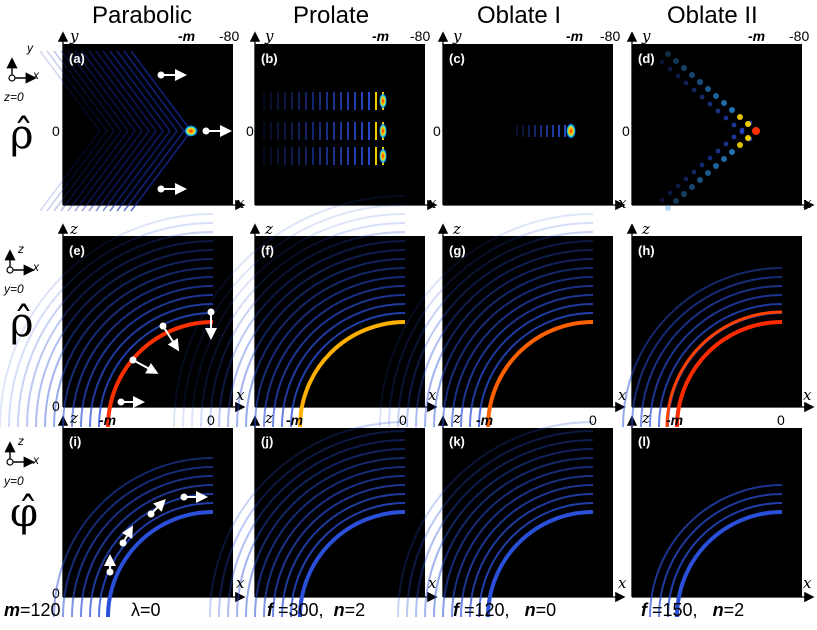 The width and height of the screenshot is (817, 630). Describe the element at coordinates (519, 15) in the screenshot. I see `column-header-oblate-1: Oblate I` at that location.